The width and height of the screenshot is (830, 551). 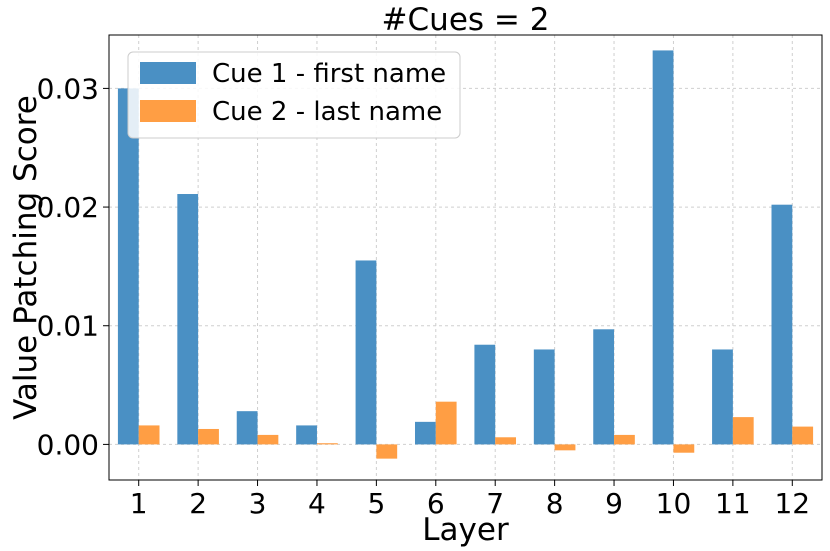 What do you see at coordinates (436, 503) in the screenshot?
I see `x-tick-label: 6` at bounding box center [436, 503].